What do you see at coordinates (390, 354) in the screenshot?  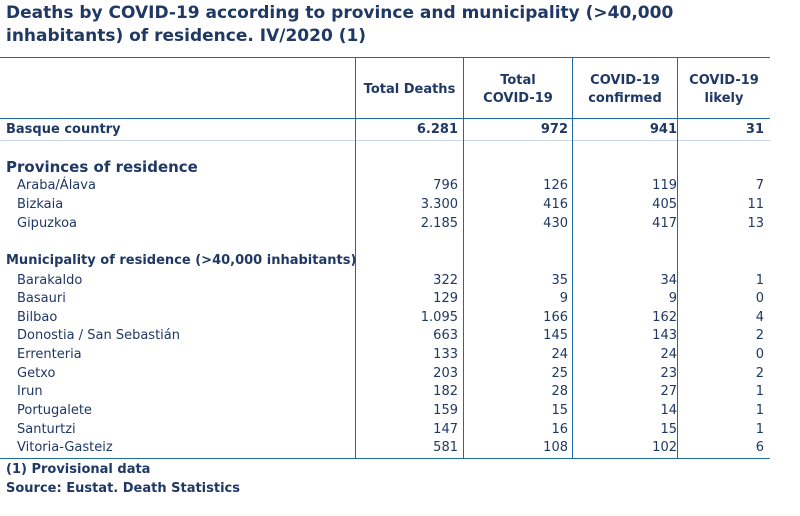 I see `table-row: Errenteria 133 24 24 0` at bounding box center [390, 354].